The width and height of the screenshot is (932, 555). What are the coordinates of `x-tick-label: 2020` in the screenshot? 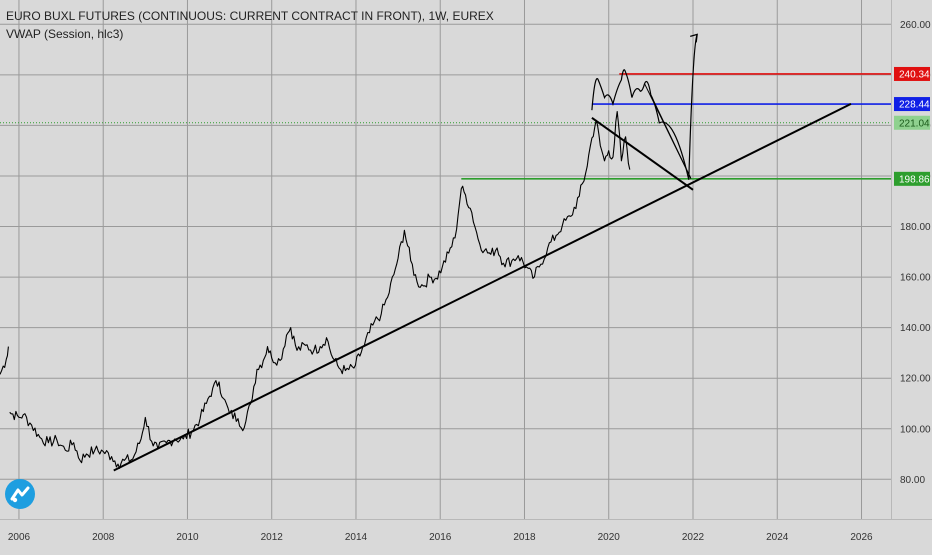 It's located at (609, 537).